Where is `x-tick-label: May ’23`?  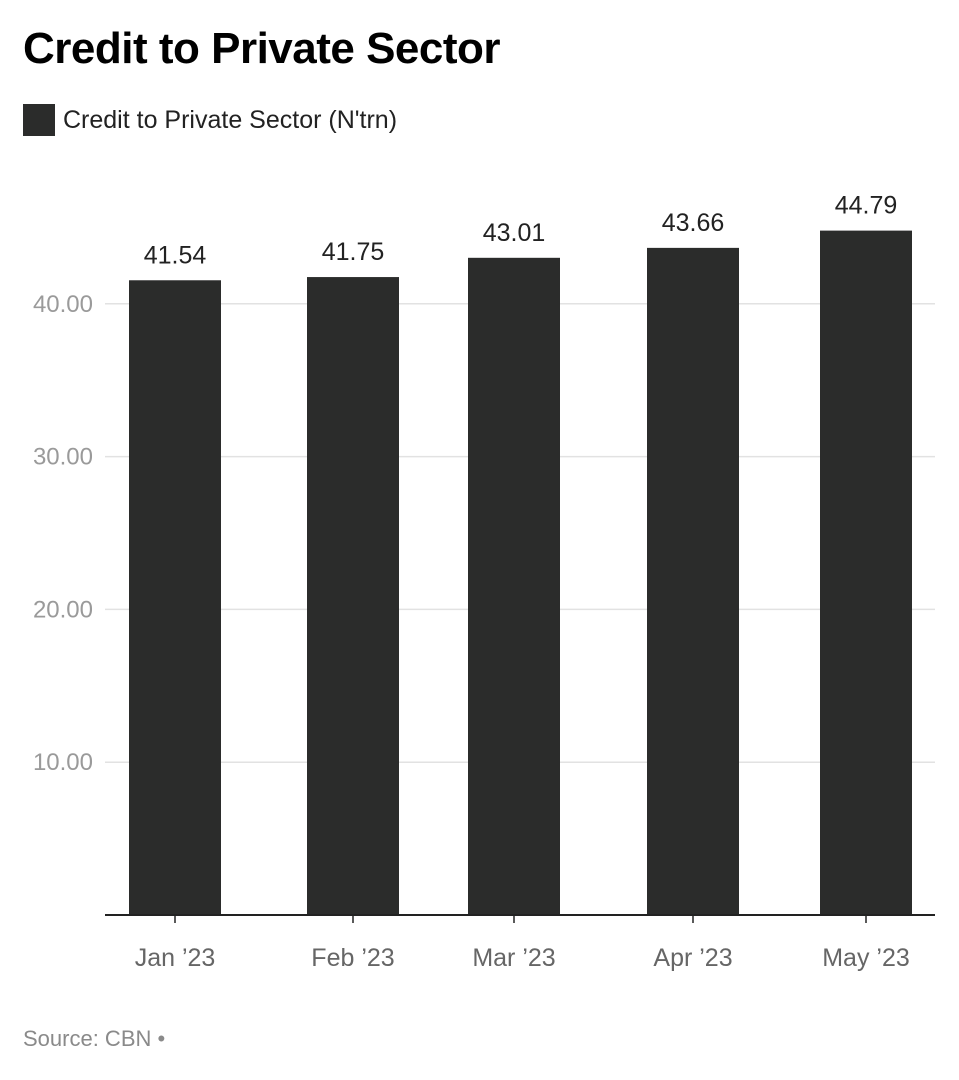 x-tick-label: May ’23 is located at coordinates (866, 958).